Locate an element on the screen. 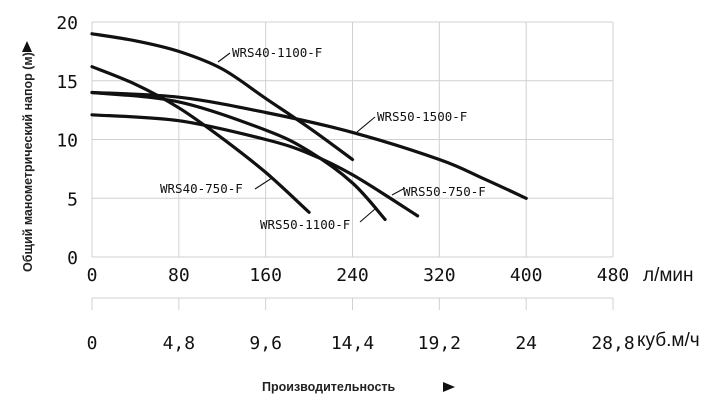 This screenshot has width=723, height=400. y-tick-label: 20 is located at coordinates (67, 23).